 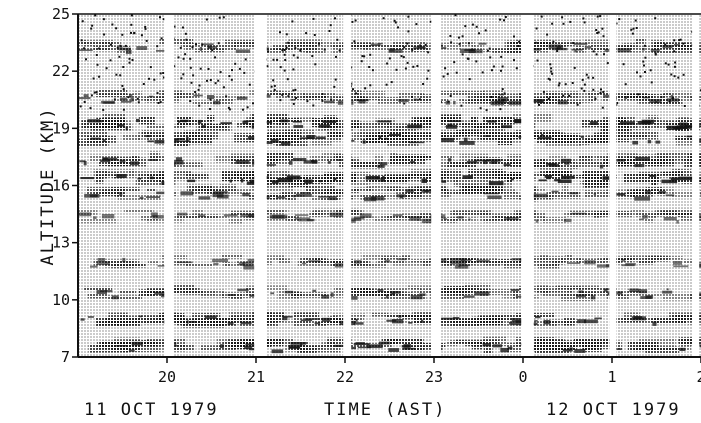 What do you see at coordinates (522, 377) in the screenshot?
I see `x-tick-label: 0` at bounding box center [522, 377].